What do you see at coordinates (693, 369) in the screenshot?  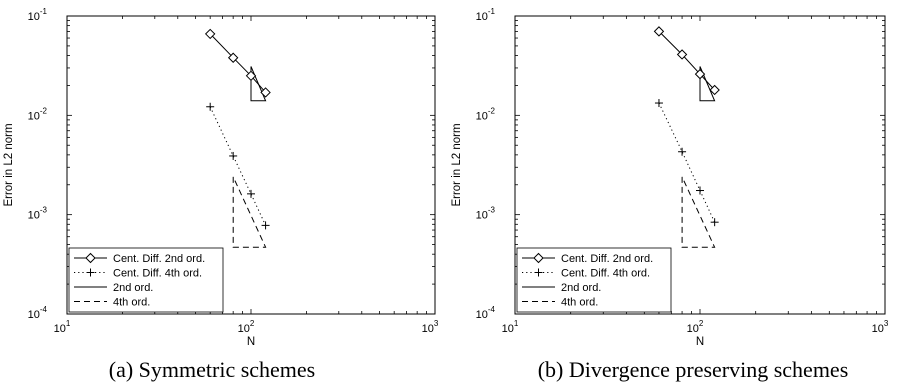 I see `panel-caption: (b) Divergence preserving schemes` at bounding box center [693, 369].